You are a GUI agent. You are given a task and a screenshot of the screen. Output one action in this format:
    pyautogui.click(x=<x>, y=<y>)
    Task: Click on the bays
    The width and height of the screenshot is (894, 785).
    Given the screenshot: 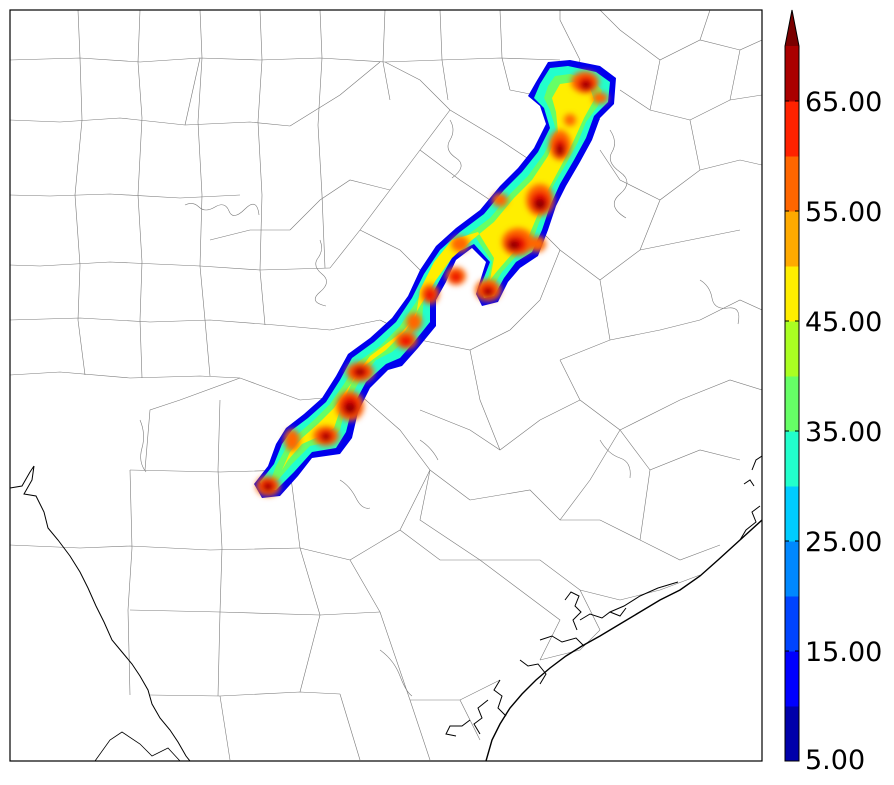 What is the action you would take?
    pyautogui.click(x=603, y=596)
    